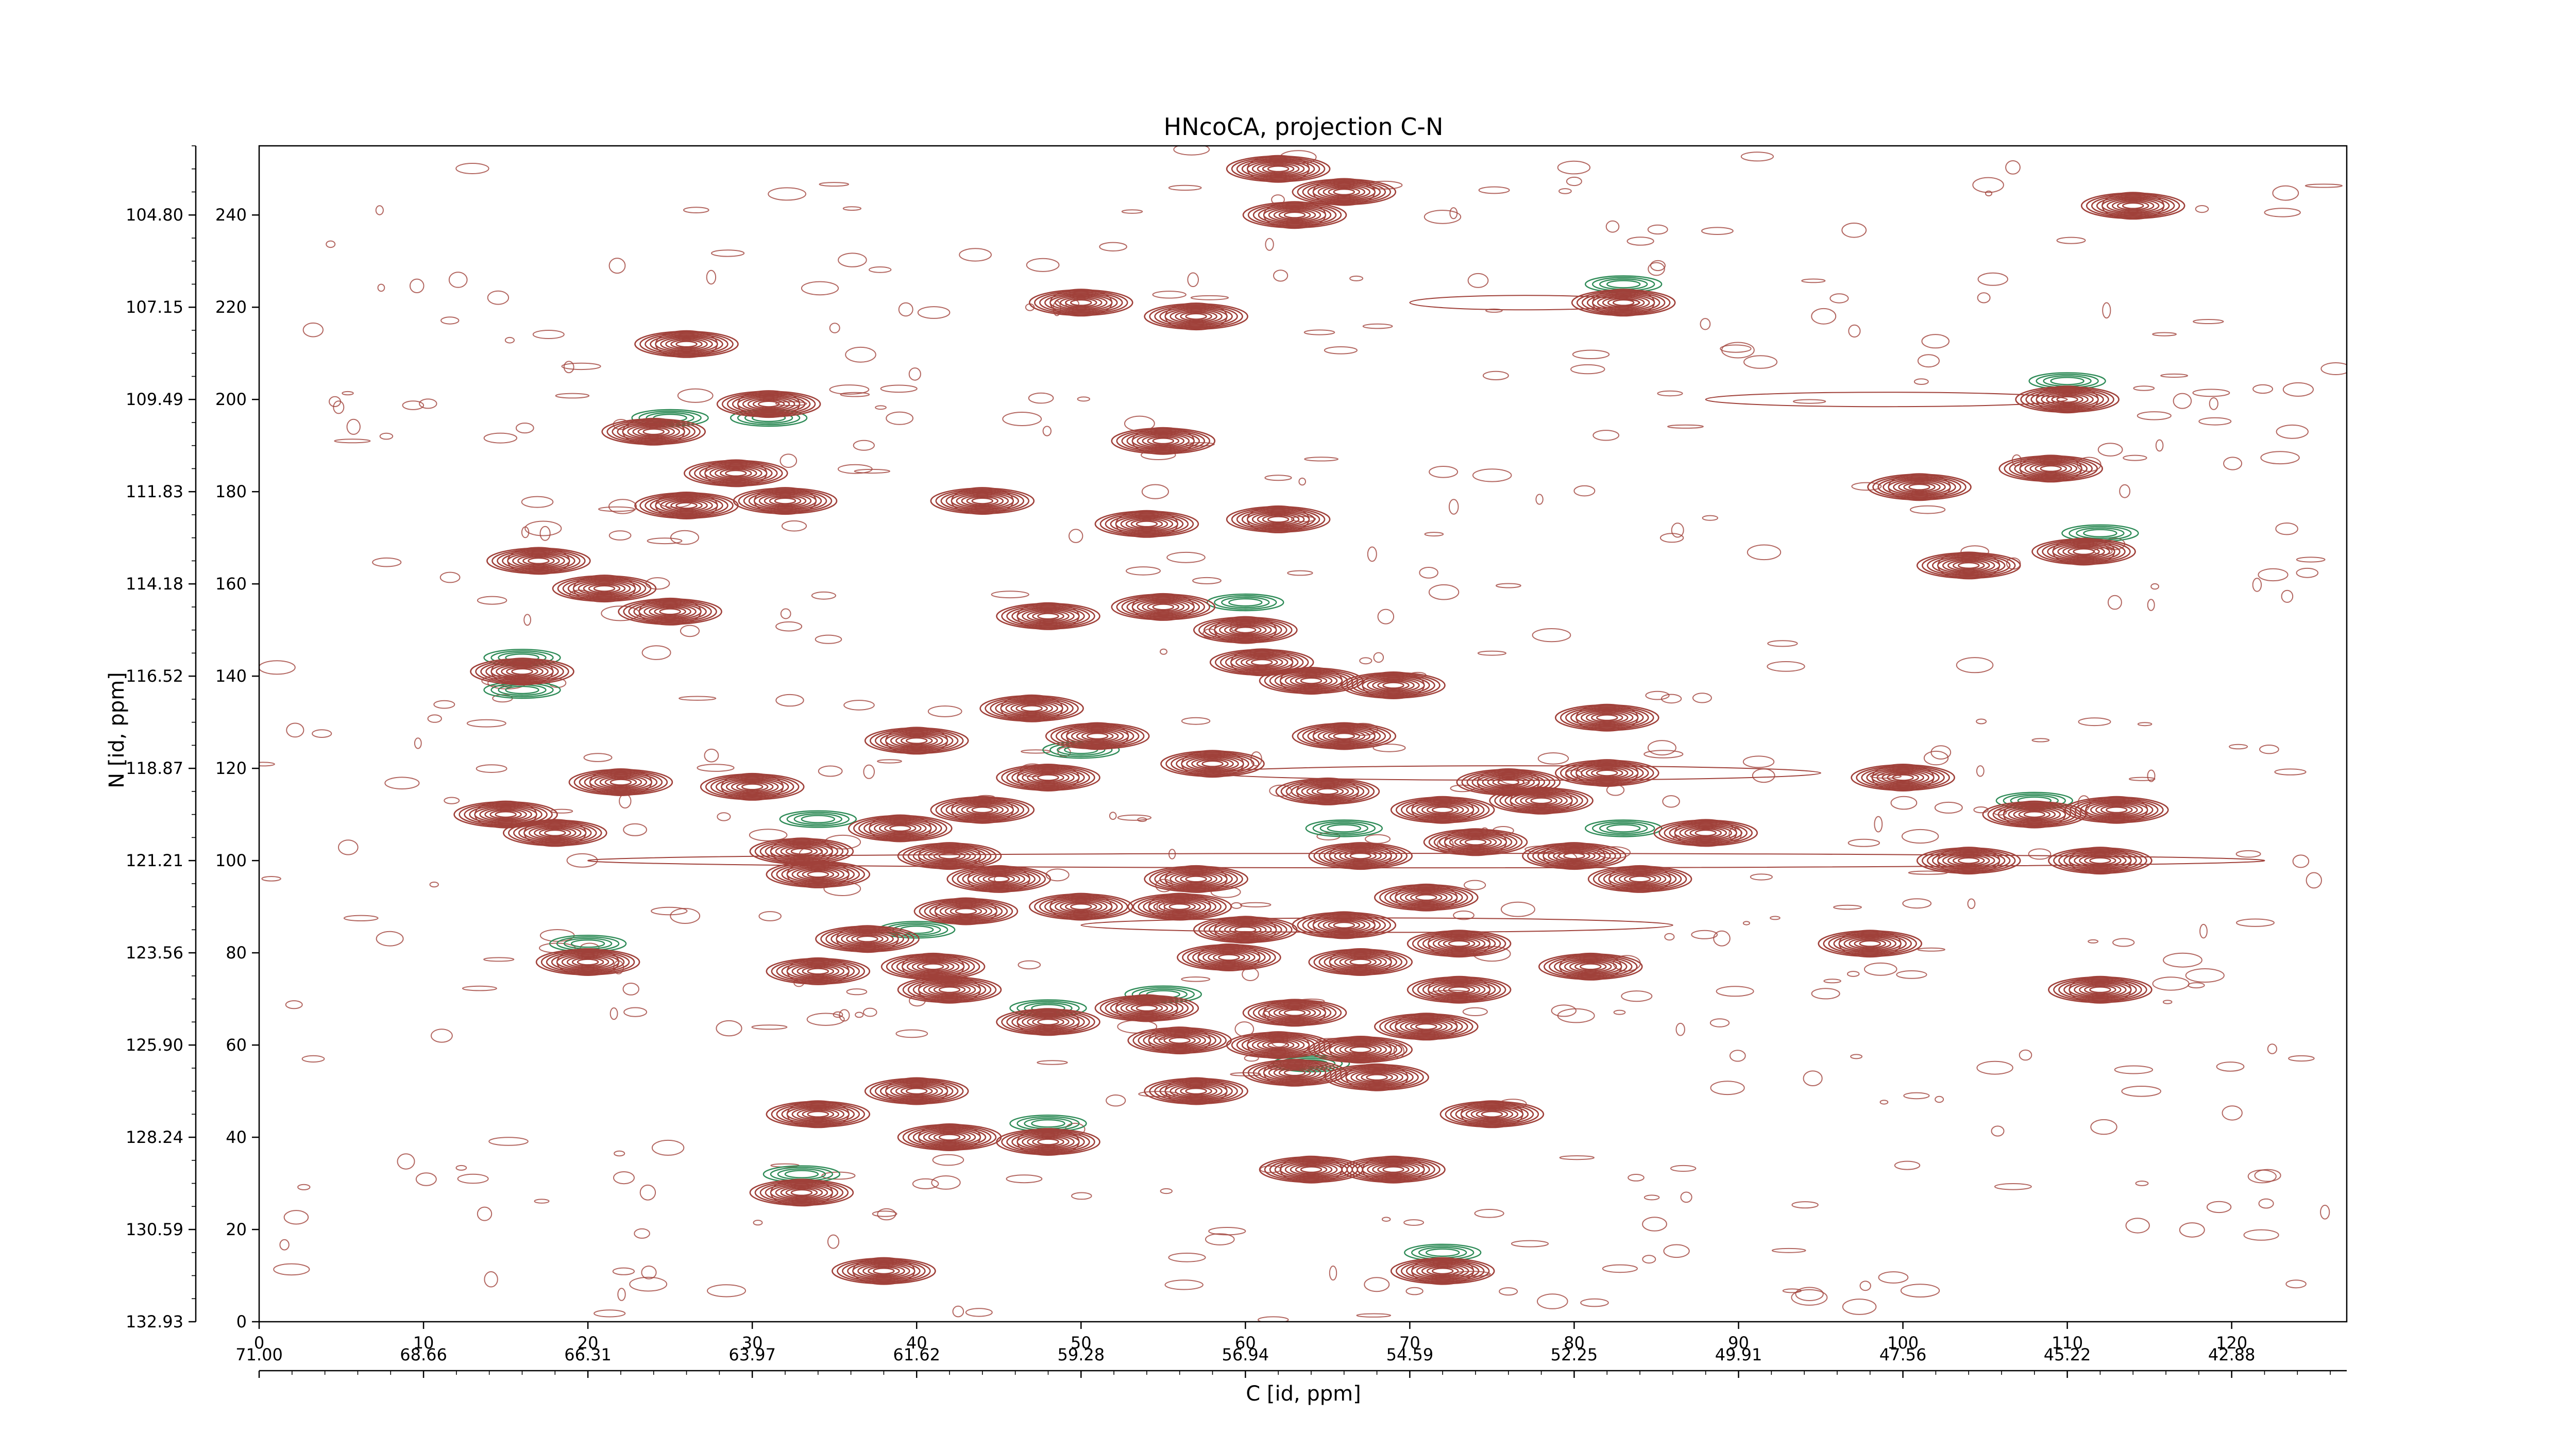 The width and height of the screenshot is (2576, 1449). Describe the element at coordinates (1410, 1354) in the screenshot. I see `x-ppm-tick-label: 54.59` at that location.